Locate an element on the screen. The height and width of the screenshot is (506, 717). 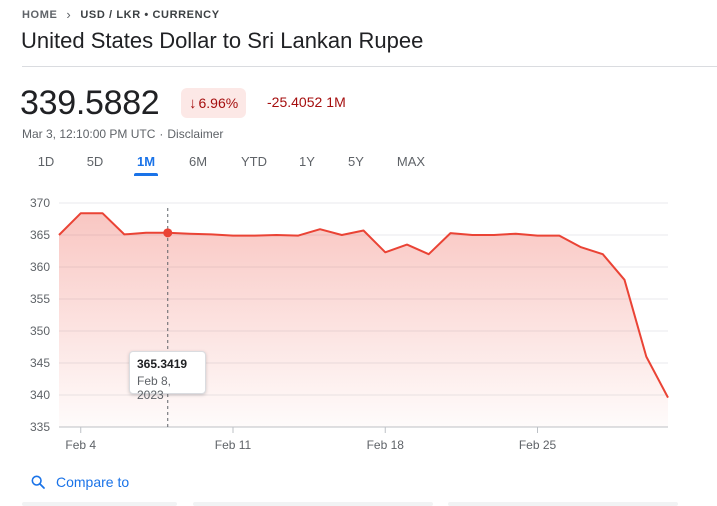
y-tick-label: 335 is located at coordinates (40, 427).